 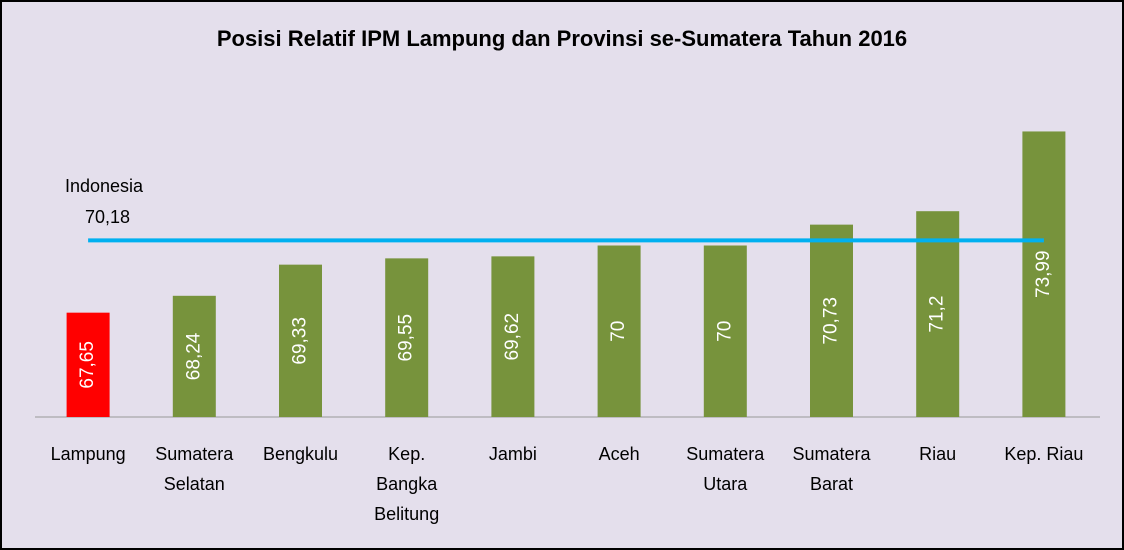 I want to click on x-tick-label: Selatan, so click(x=194, y=484).